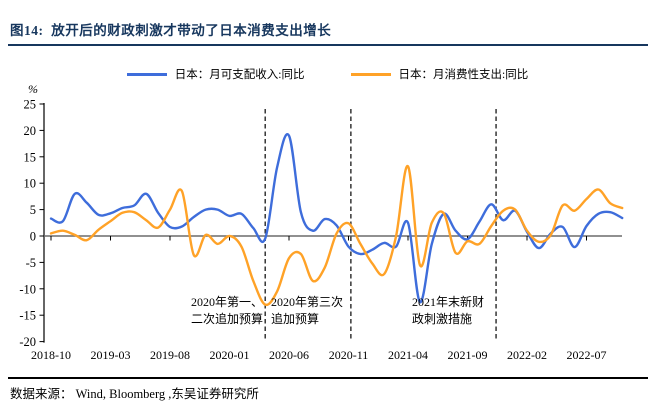  Describe the element at coordinates (27, 289) in the screenshot. I see `y-axis-tick-label: -10` at that location.